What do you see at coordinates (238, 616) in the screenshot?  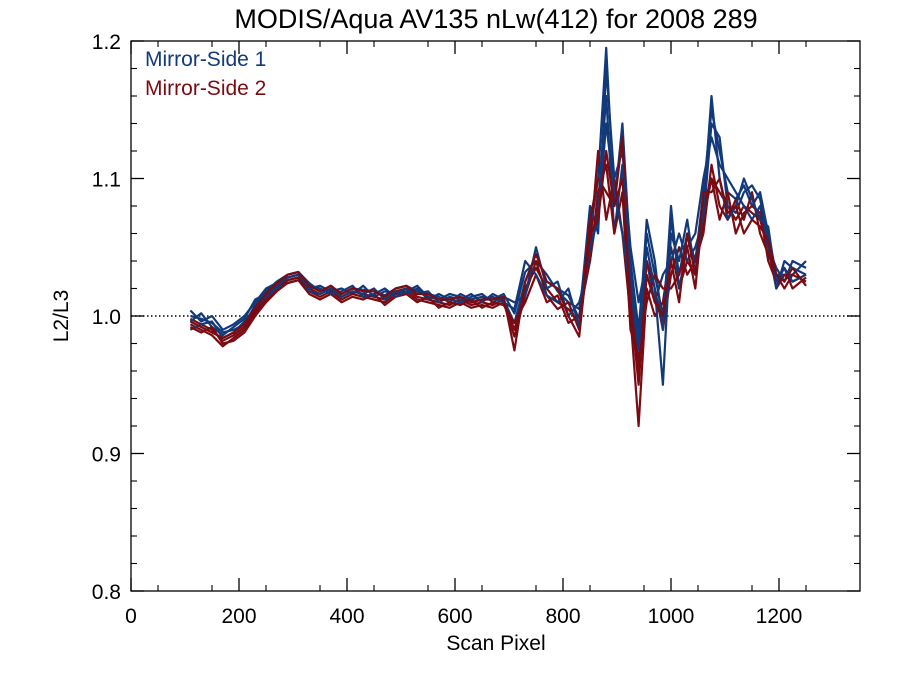 I see `x-tick-label: 200` at bounding box center [238, 616].